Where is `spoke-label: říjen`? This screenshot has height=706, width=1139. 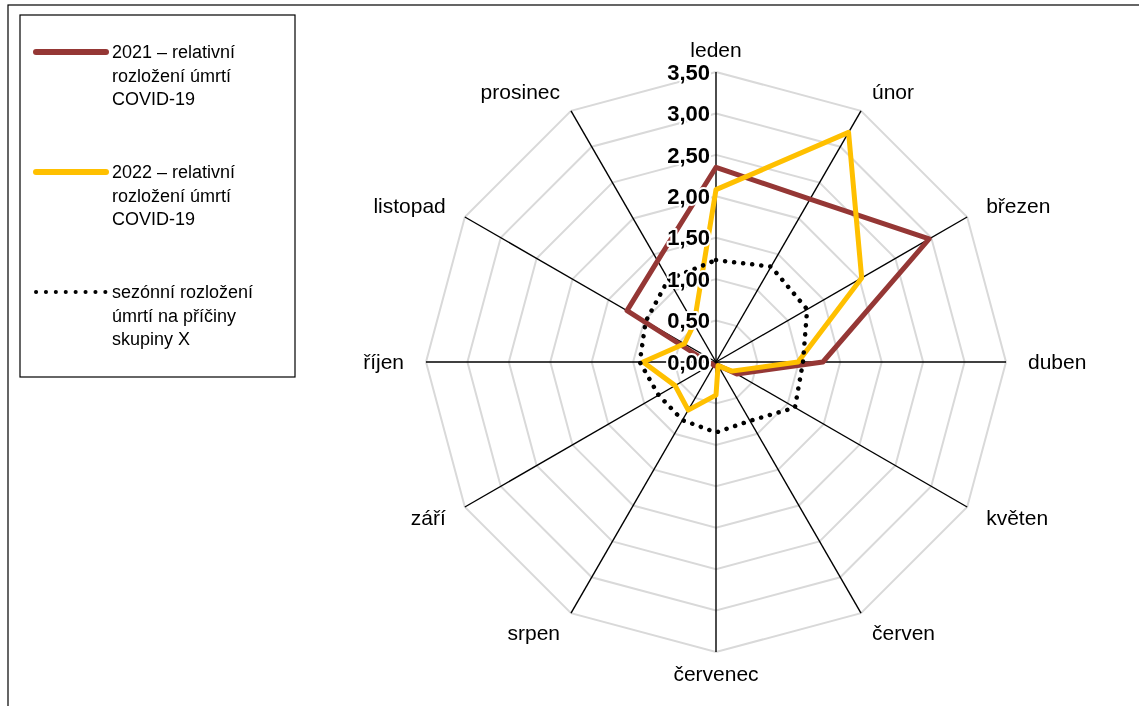 spoke-label: říjen is located at coordinates (383, 362).